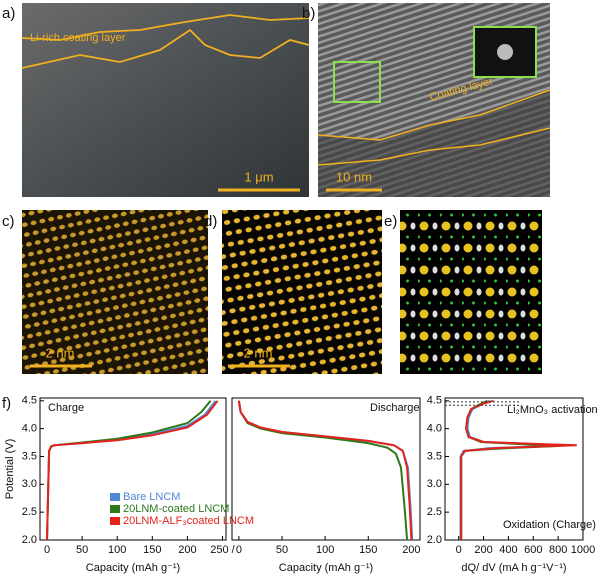 This screenshot has width=600, height=583. I want to click on panel-label: c), so click(8, 221).